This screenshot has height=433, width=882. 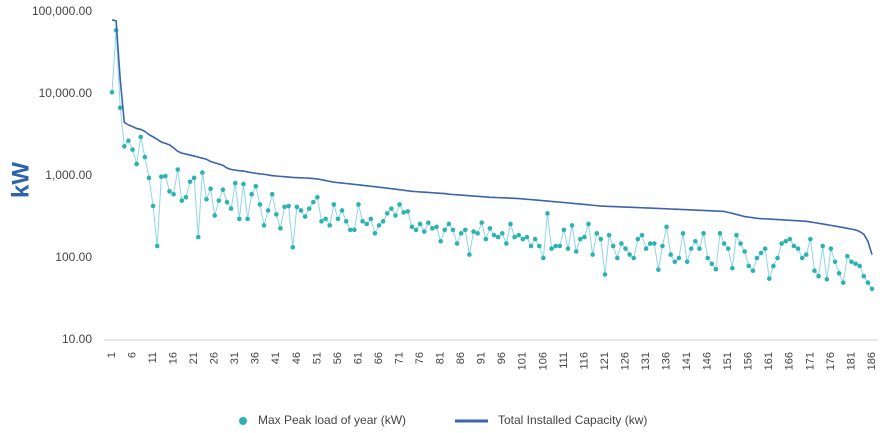 What do you see at coordinates (667, 361) in the screenshot?
I see `x-tick-label: 136` at bounding box center [667, 361].